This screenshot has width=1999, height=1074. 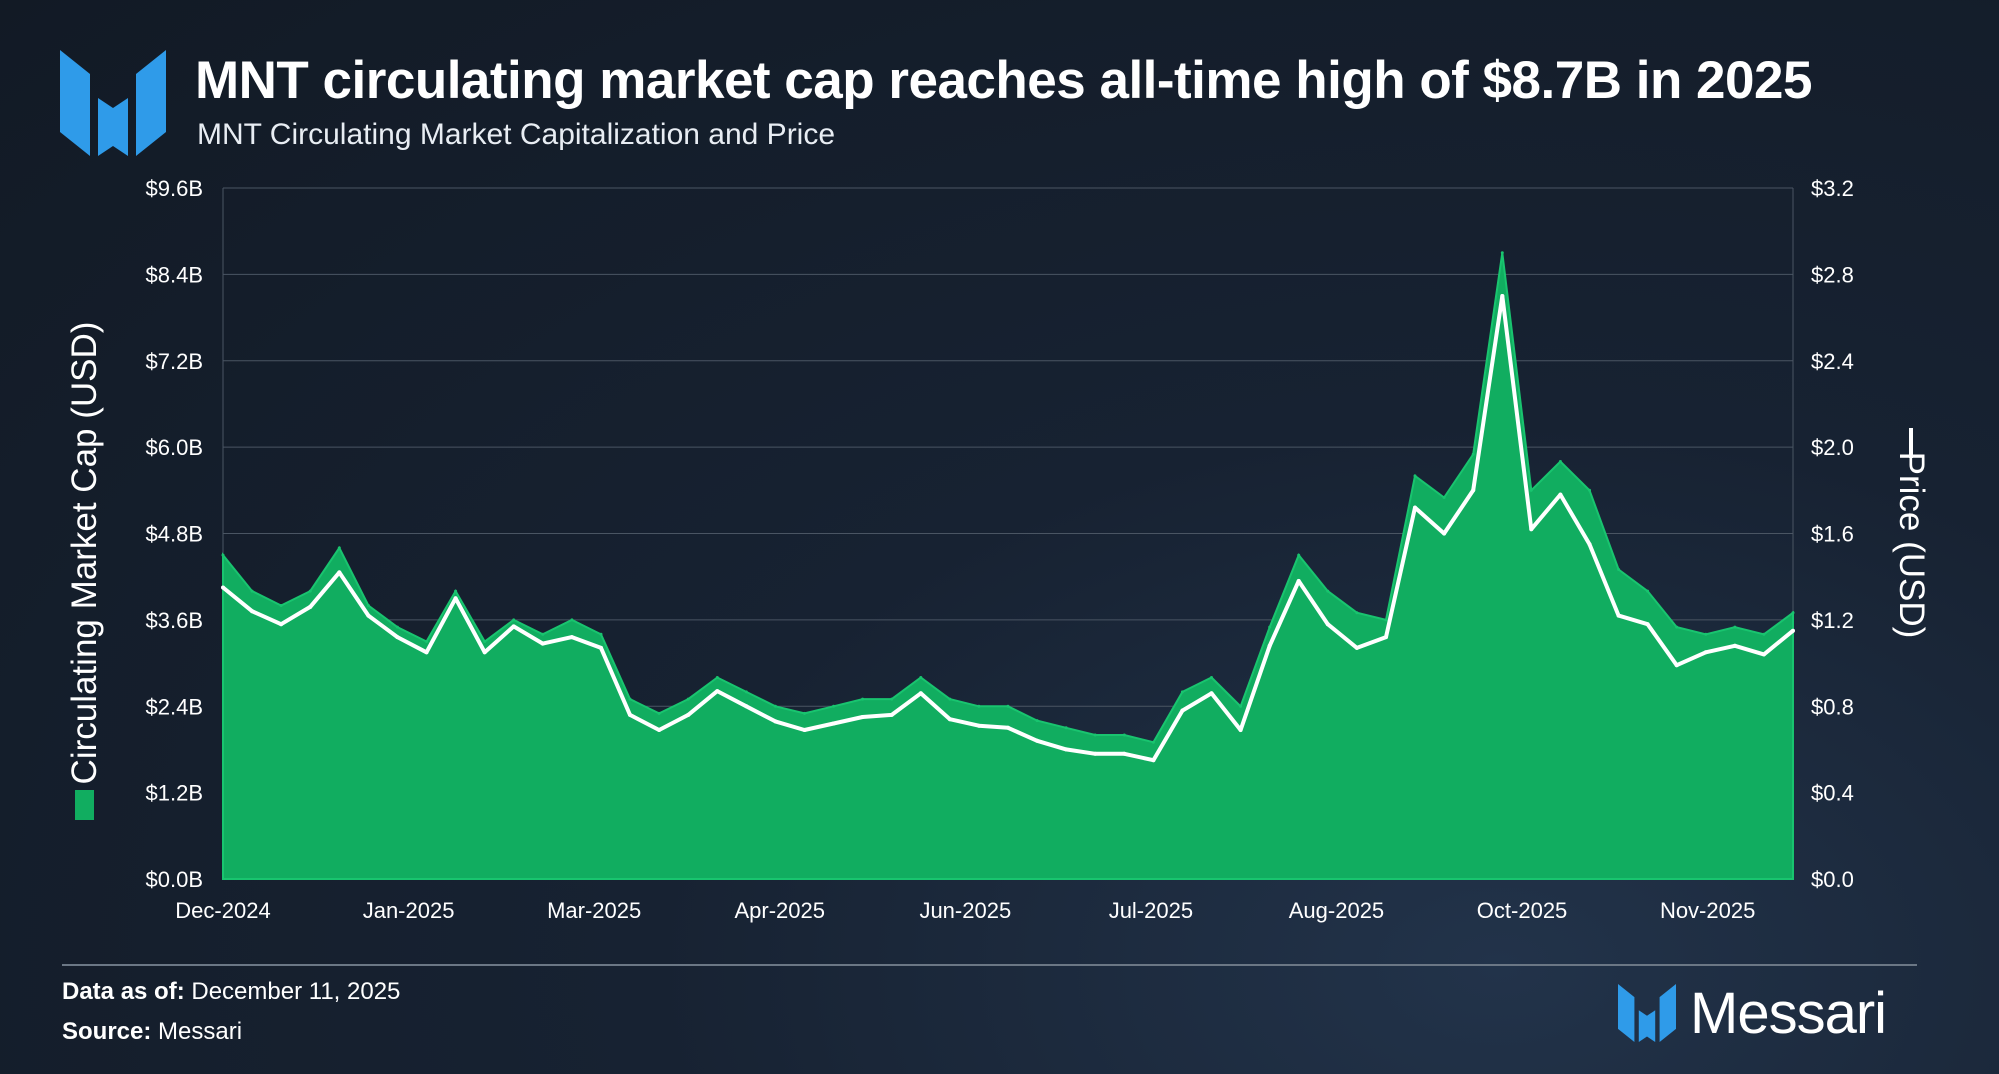 I want to click on y-tick-label: $4.8B, so click(x=175, y=534).